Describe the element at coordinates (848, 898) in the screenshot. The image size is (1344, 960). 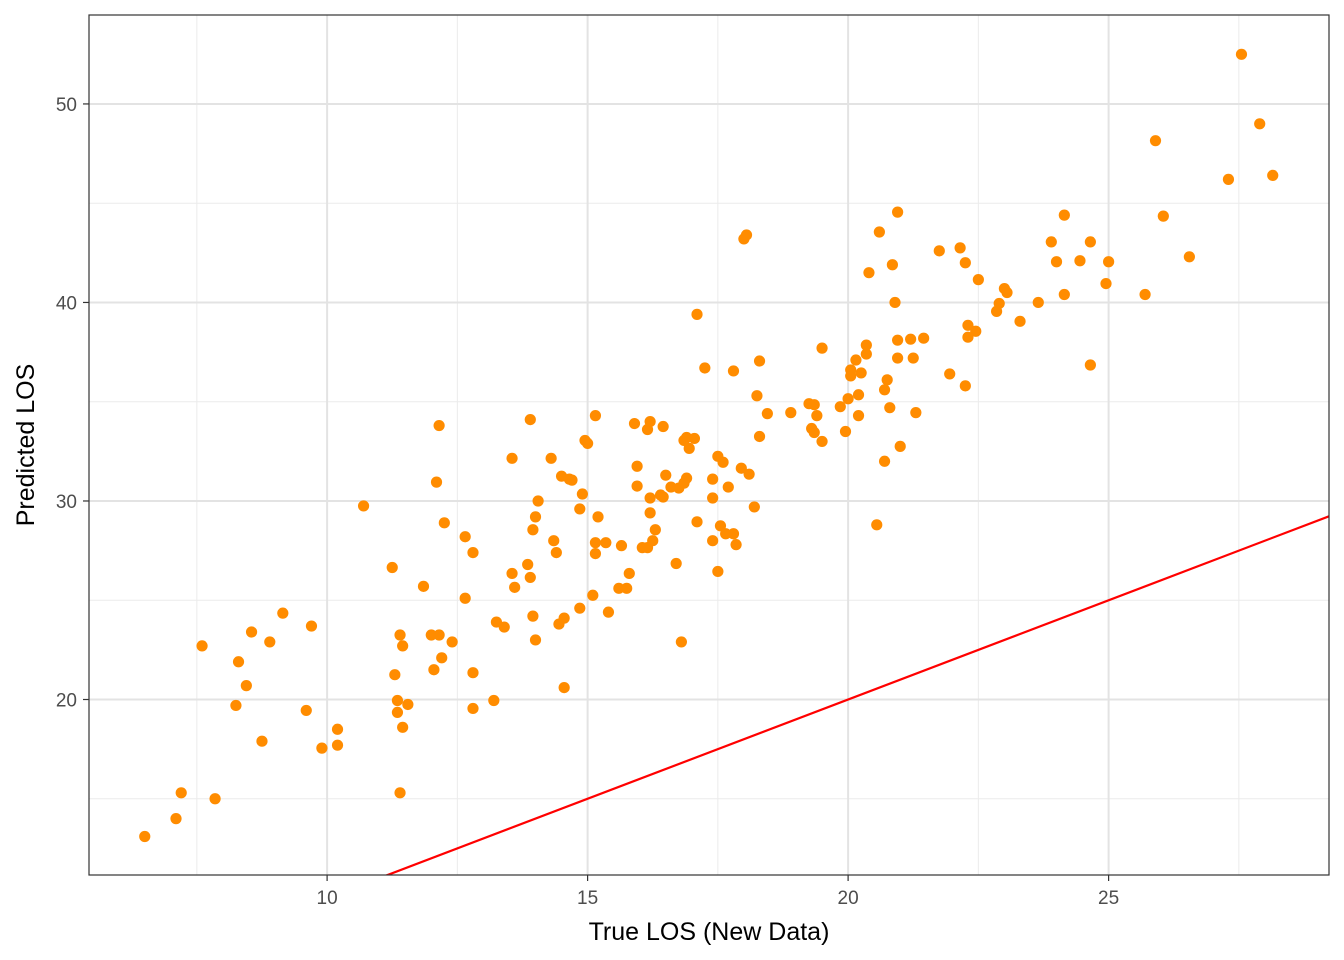
I see `x-tick-label: 20` at that location.